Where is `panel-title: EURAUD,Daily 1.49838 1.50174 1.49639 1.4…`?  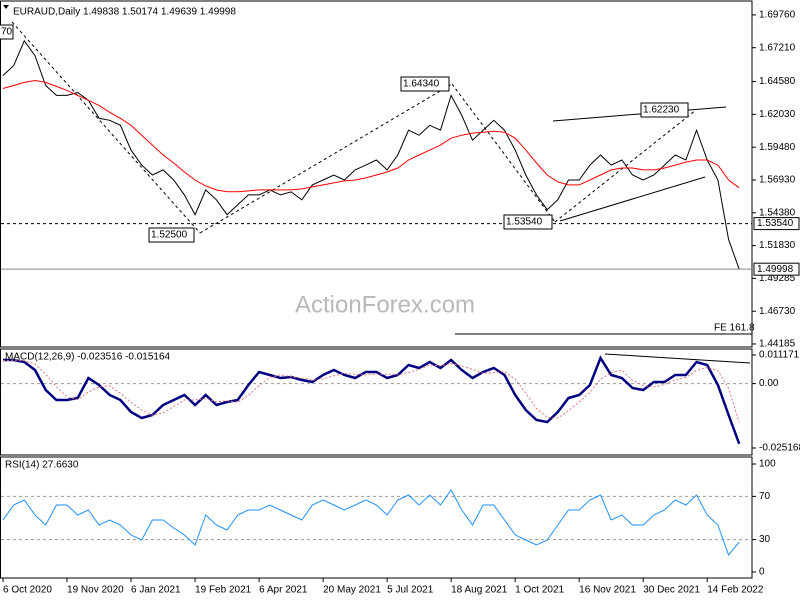 panel-title: EURAUD,Daily 1.49838 1.50174 1.49639 1.4… is located at coordinates (124, 12).